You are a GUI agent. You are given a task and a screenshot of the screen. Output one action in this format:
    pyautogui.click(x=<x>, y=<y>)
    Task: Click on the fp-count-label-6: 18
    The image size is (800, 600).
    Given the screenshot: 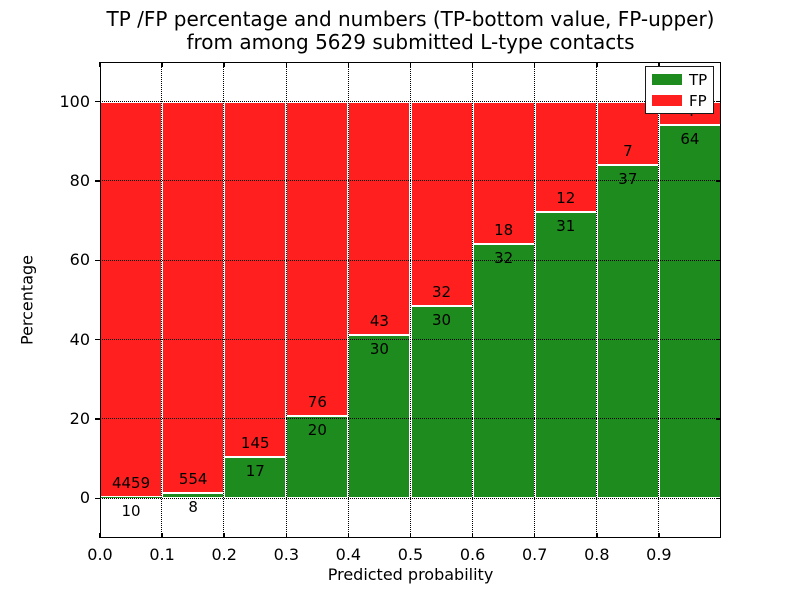 What is the action you would take?
    pyautogui.click(x=504, y=230)
    